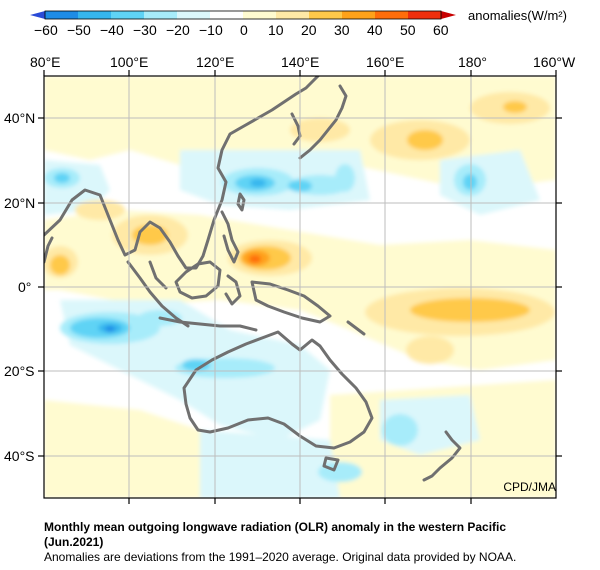 This screenshot has width=600, height=570. What do you see at coordinates (20, 203) in the screenshot?
I see `lat-label: 20°N` at bounding box center [20, 203].